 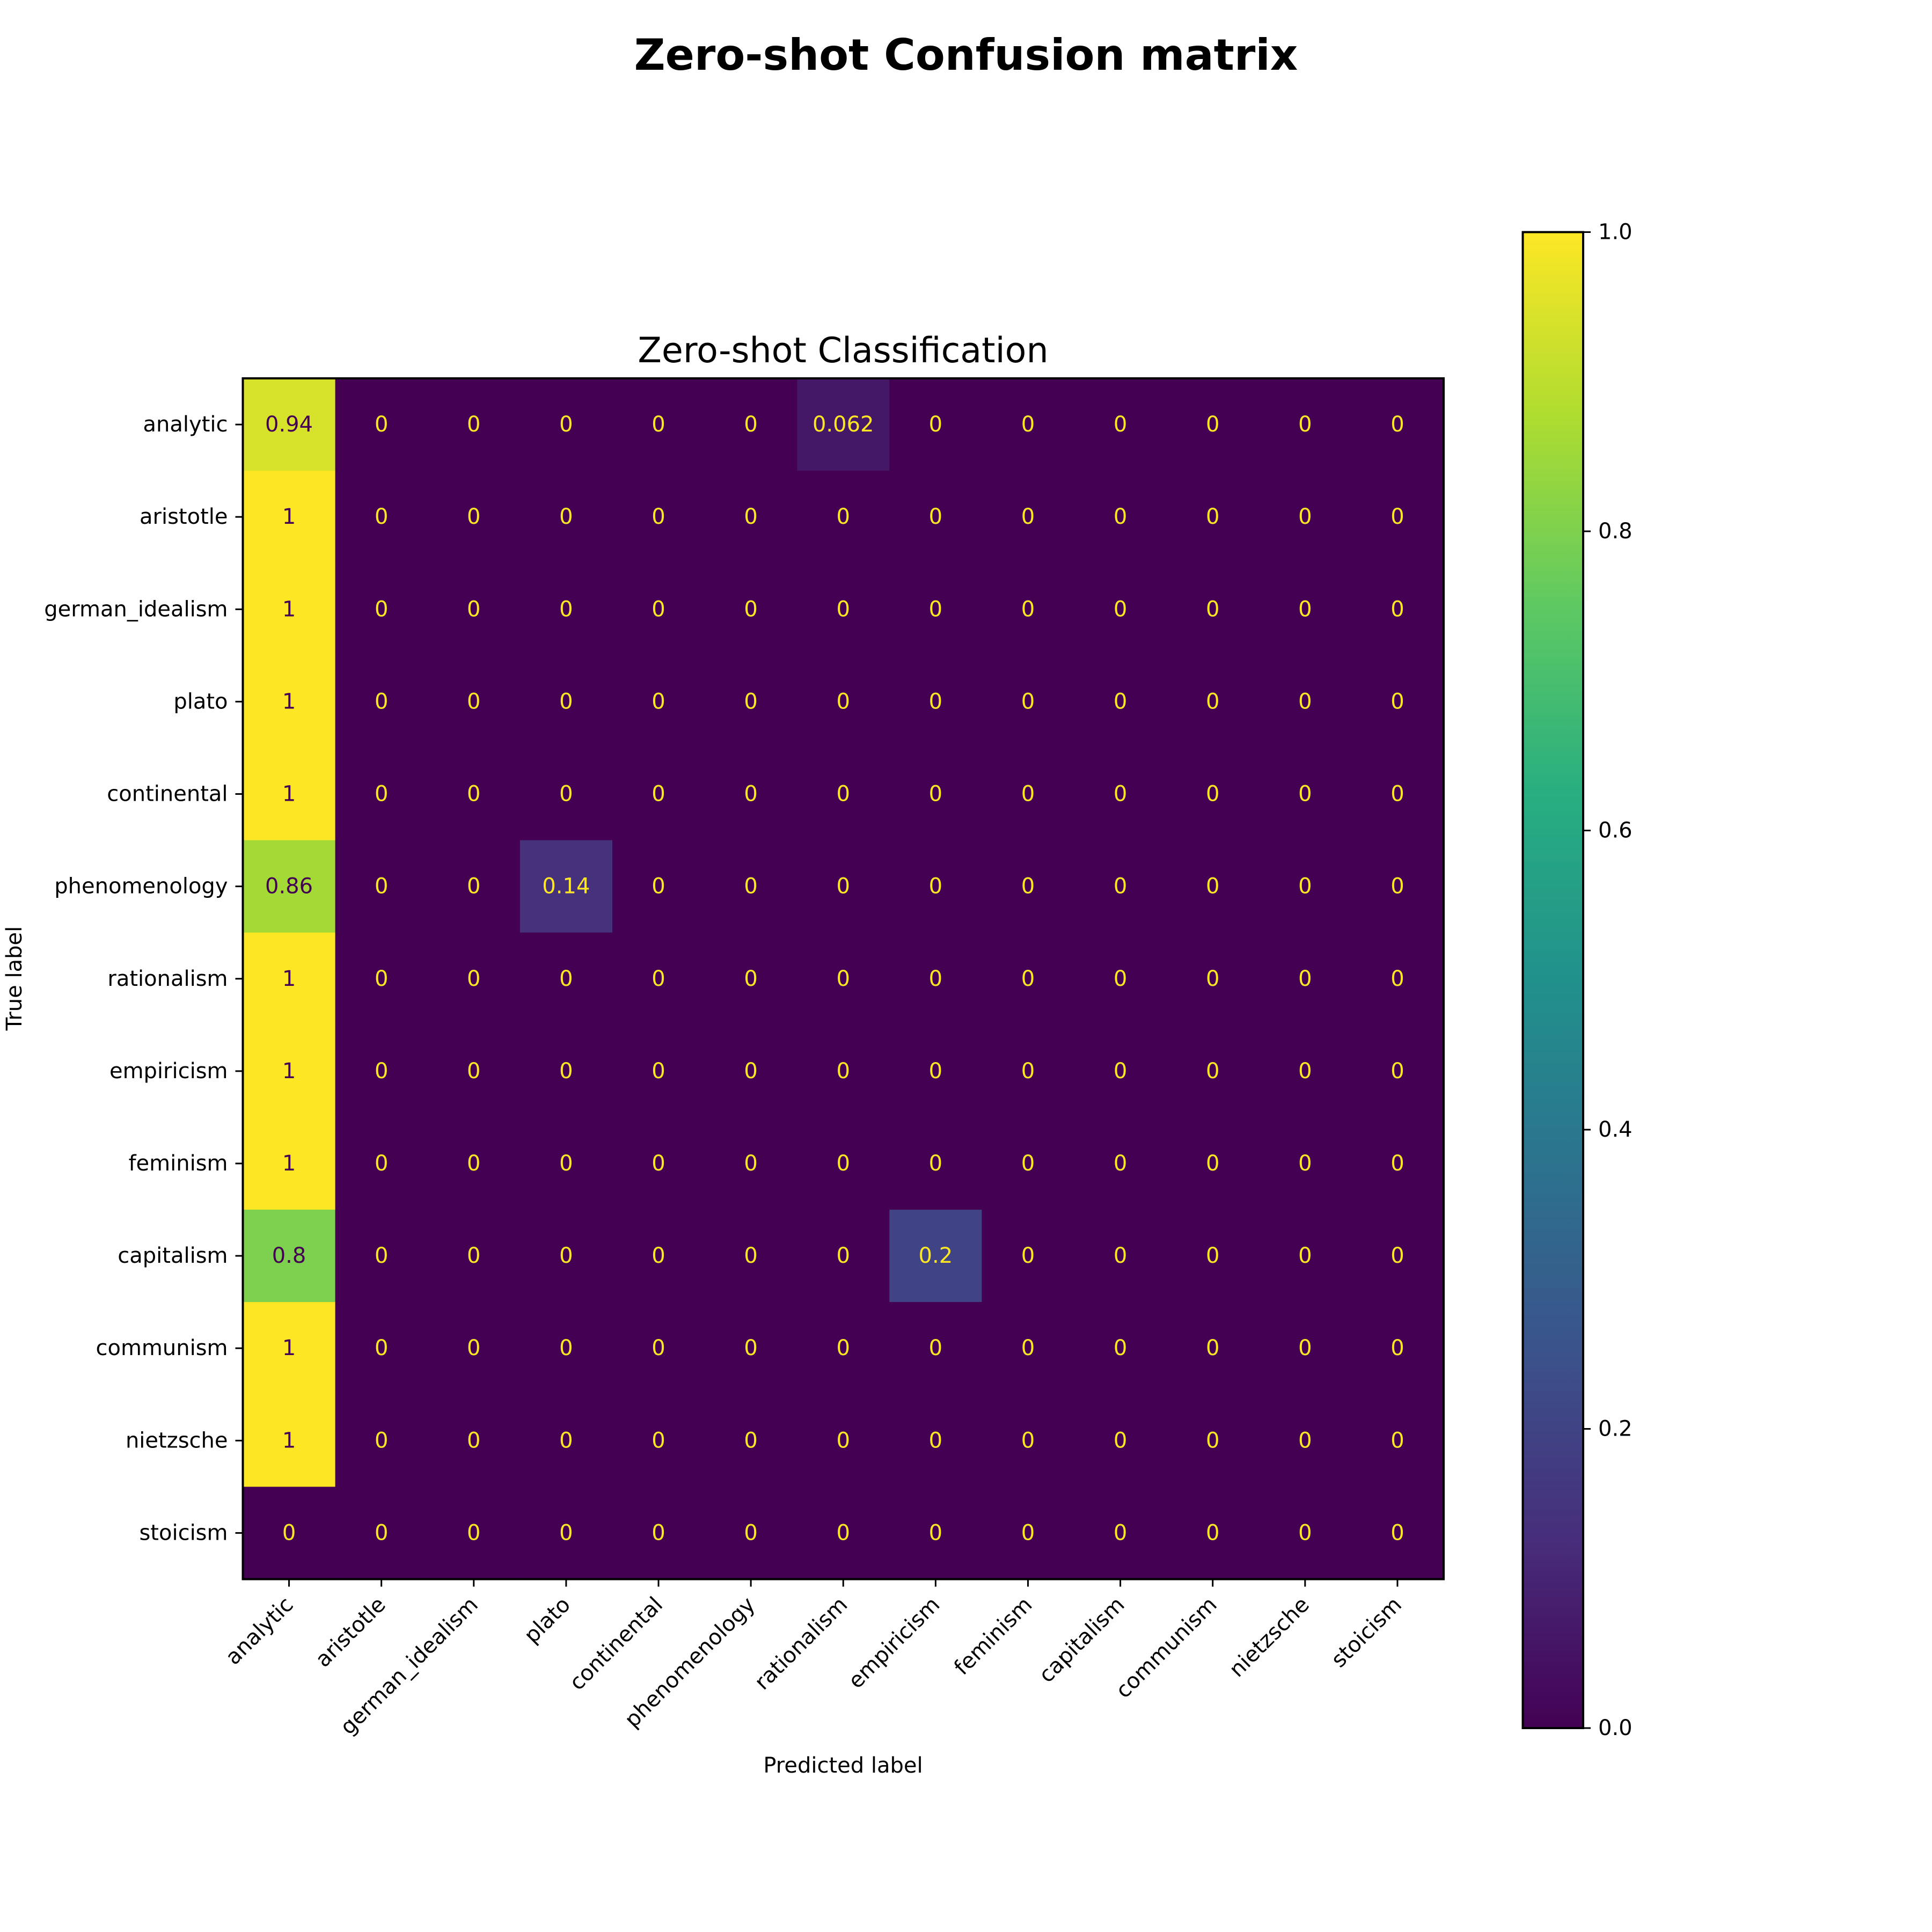 I want to click on y-tick-label: communism, so click(x=162, y=1348).